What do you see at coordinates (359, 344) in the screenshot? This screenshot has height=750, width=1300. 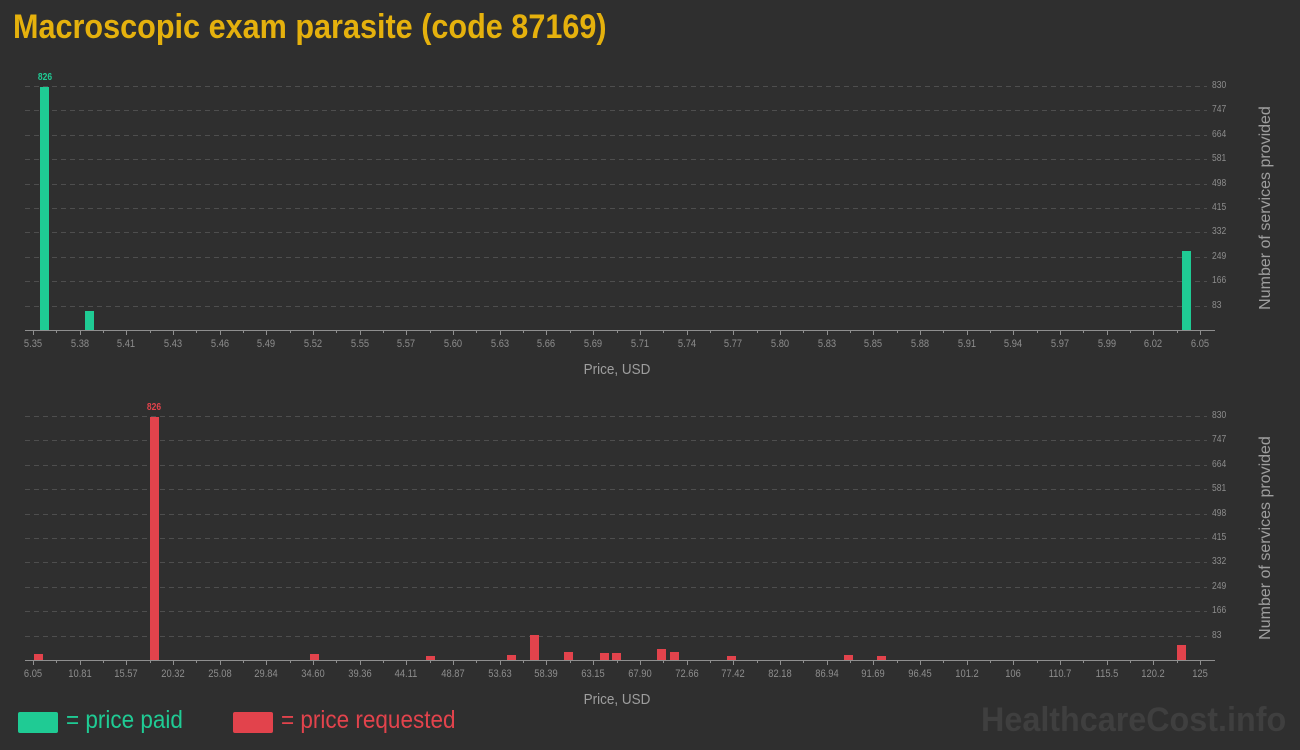 I see `x-tick-label: 5.55` at bounding box center [359, 344].